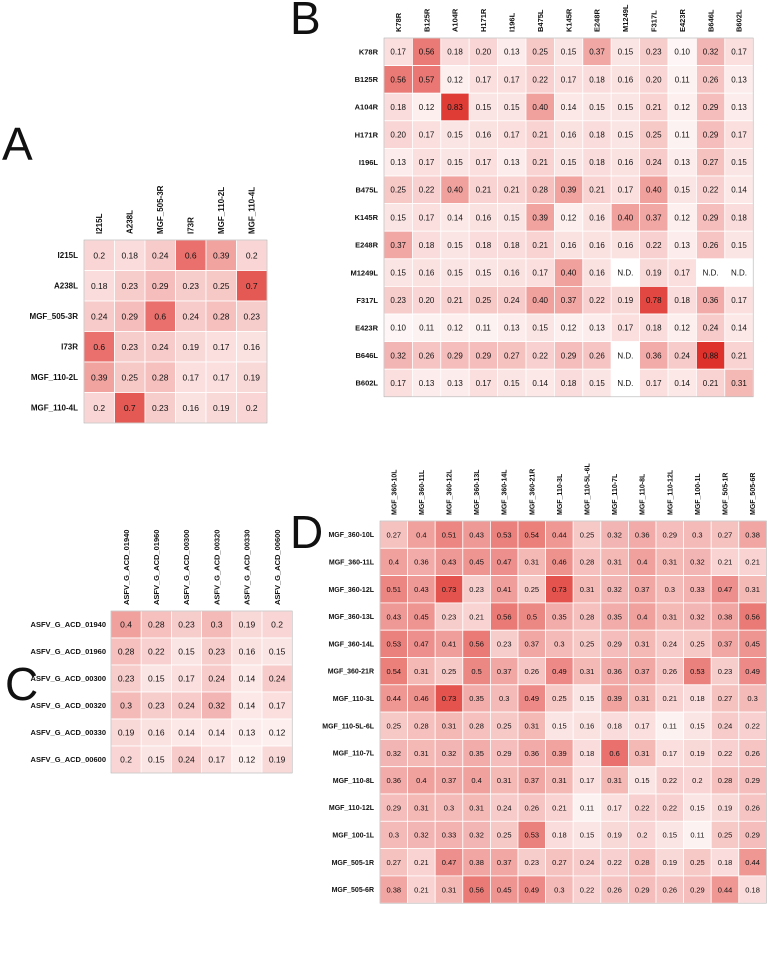  Describe the element at coordinates (352, 562) in the screenshot. I see `row-label: MGF_360-11L` at that location.